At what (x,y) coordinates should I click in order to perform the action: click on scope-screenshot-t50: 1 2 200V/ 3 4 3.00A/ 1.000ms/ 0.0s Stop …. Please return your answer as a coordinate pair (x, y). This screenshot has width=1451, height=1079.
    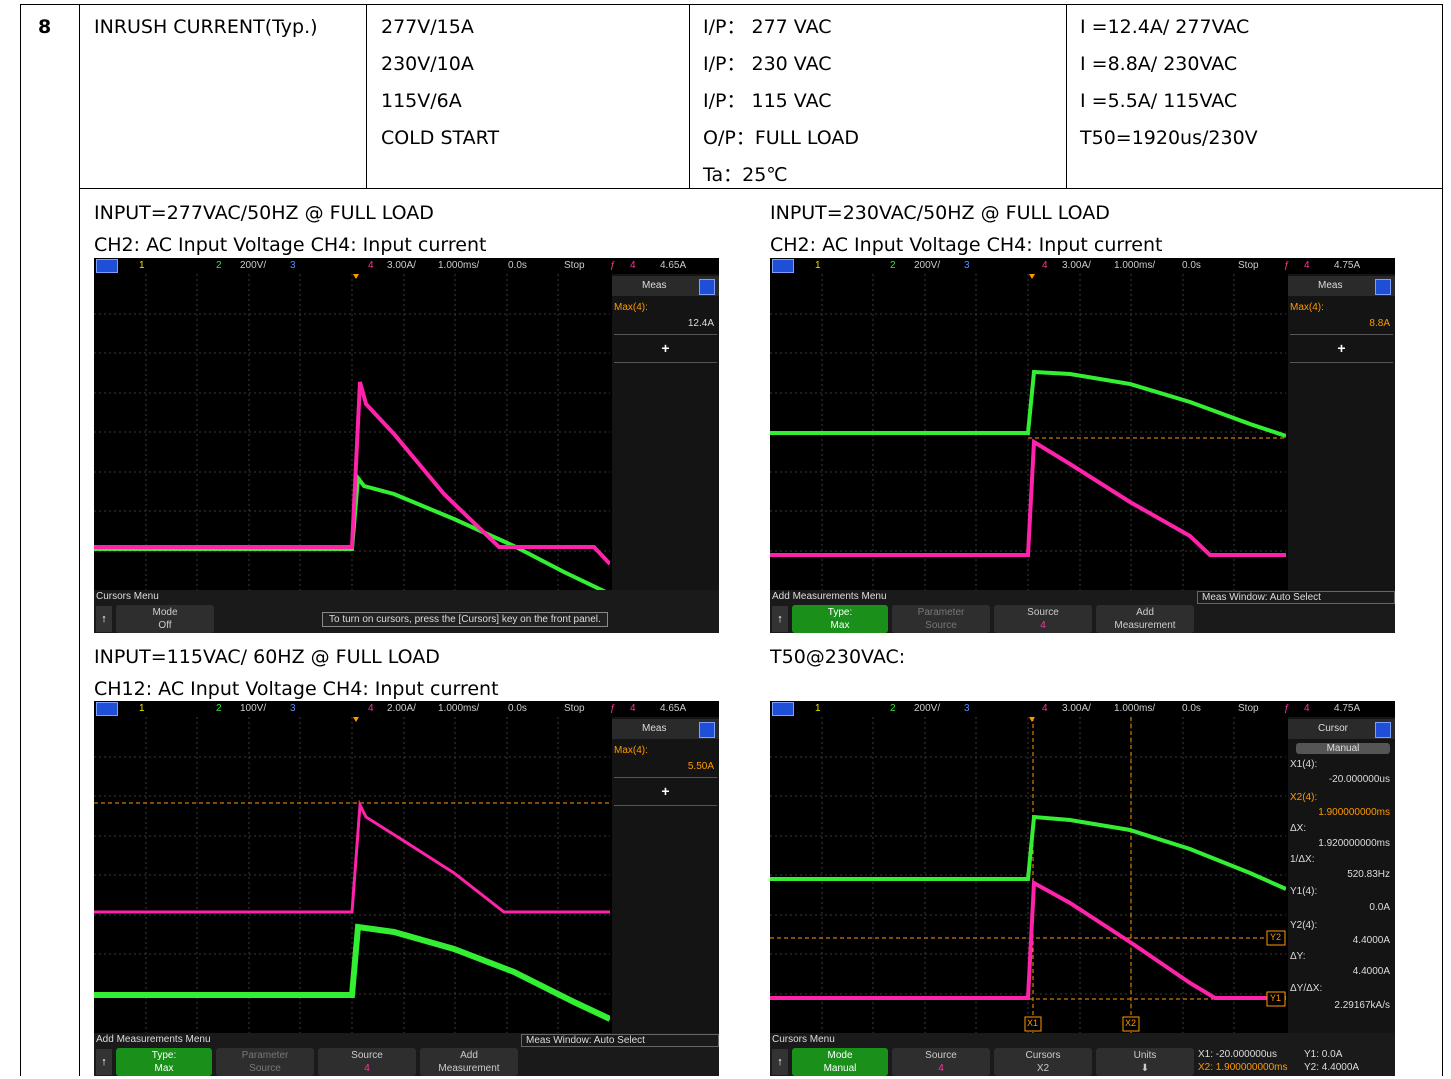
    Looking at the image, I should click on (1082, 888).